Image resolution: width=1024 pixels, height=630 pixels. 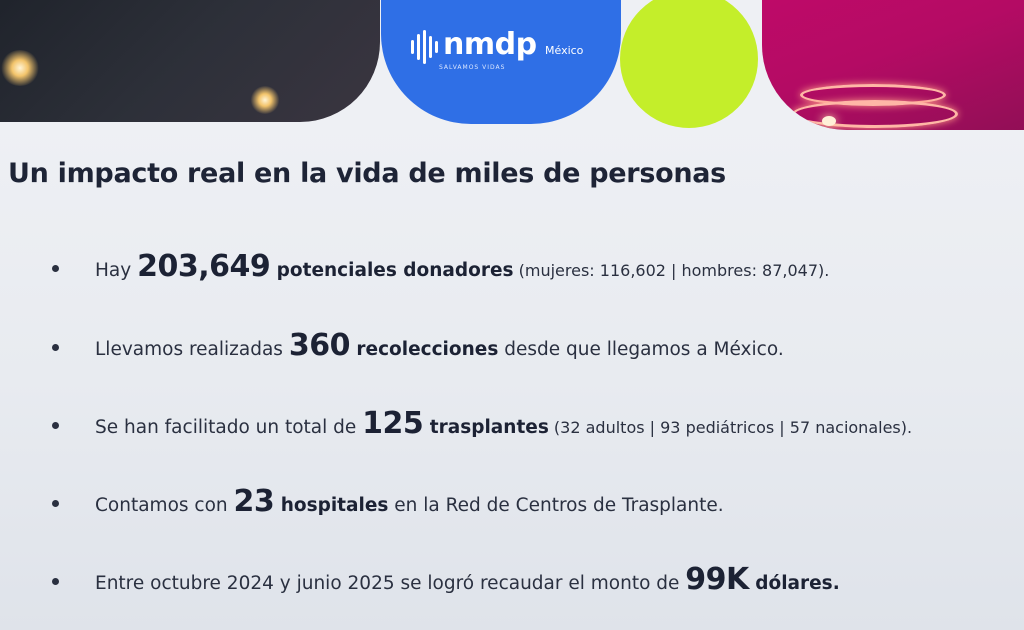 I want to click on bullet-text: Llevamos realizadas, so click(x=192, y=349).